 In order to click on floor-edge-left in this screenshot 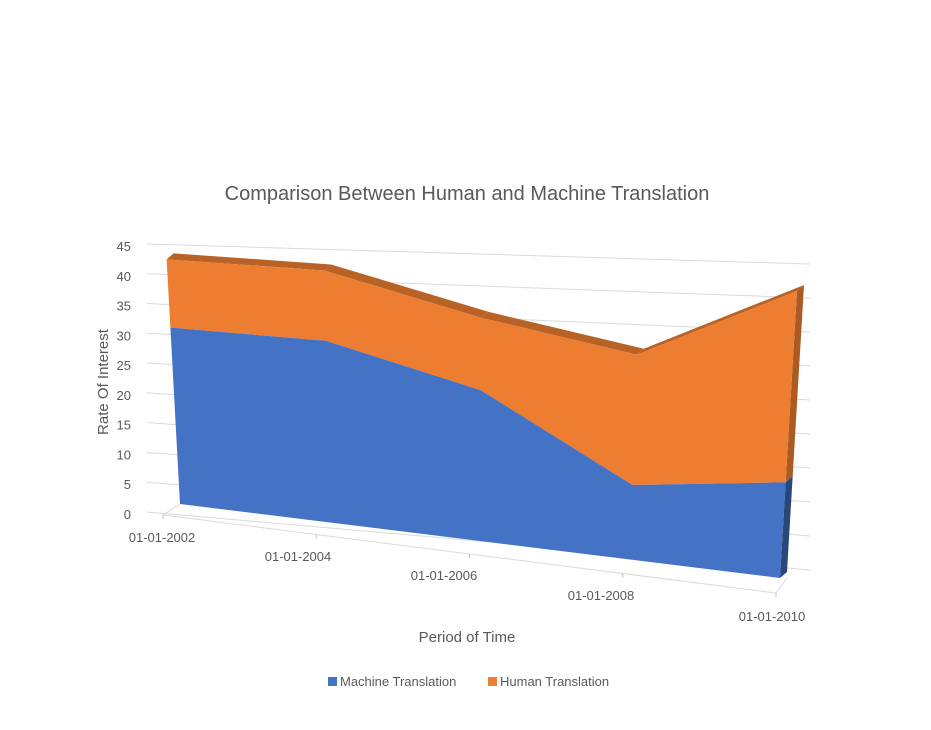, I will do `click(171, 509)`.